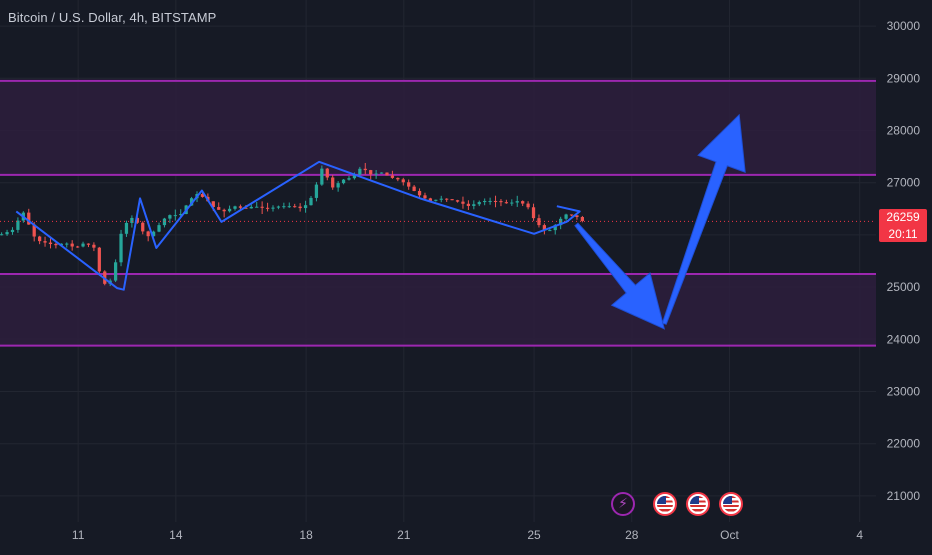 This screenshot has height=555, width=932. Describe the element at coordinates (904, 287) in the screenshot. I see `y-tick-label: 25000` at that location.